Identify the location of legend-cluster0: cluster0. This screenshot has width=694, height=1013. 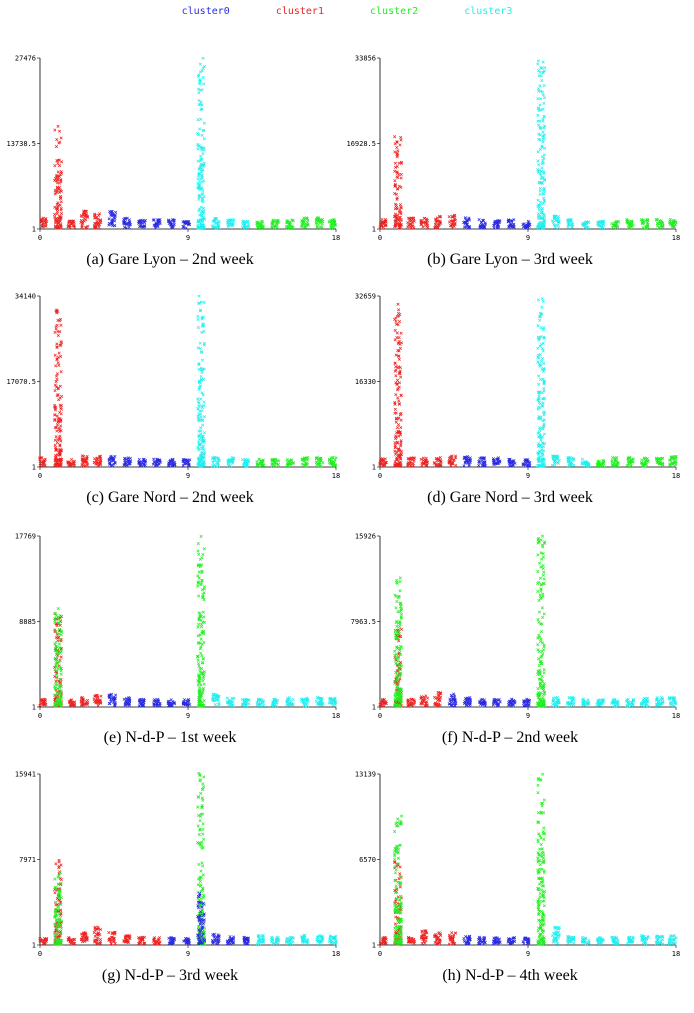
(205, 11).